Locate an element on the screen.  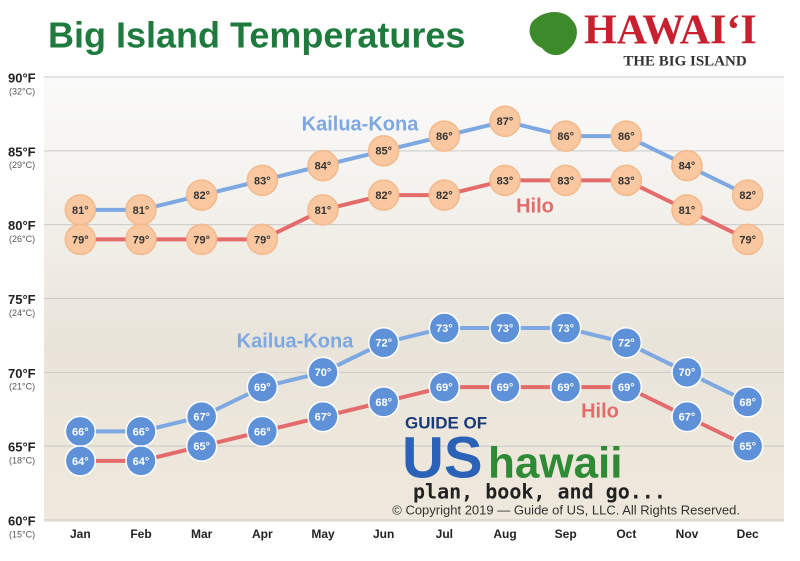
data-label: 65° is located at coordinates (201, 447).